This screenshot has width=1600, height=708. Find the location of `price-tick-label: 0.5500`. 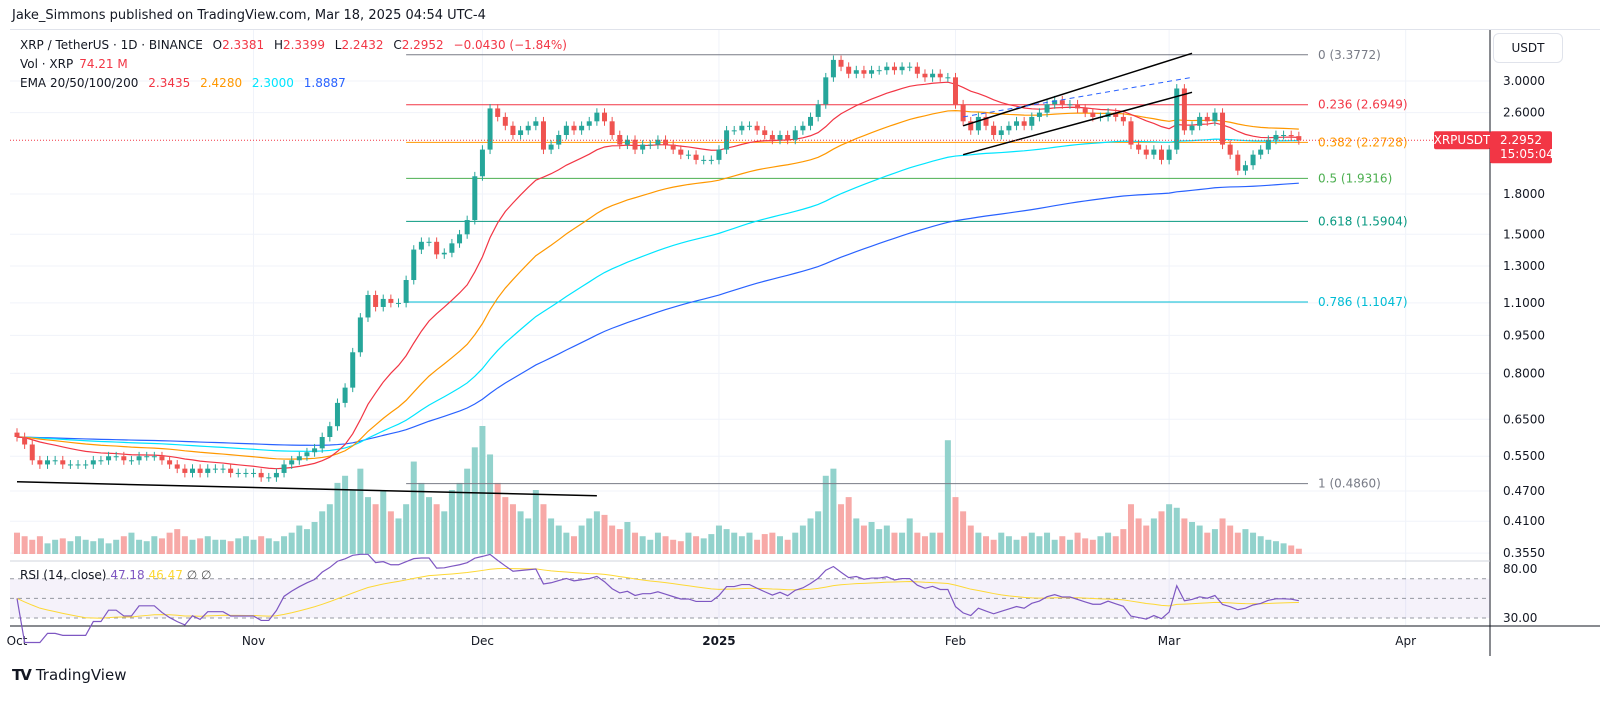

price-tick-label: 0.5500 is located at coordinates (1524, 456).